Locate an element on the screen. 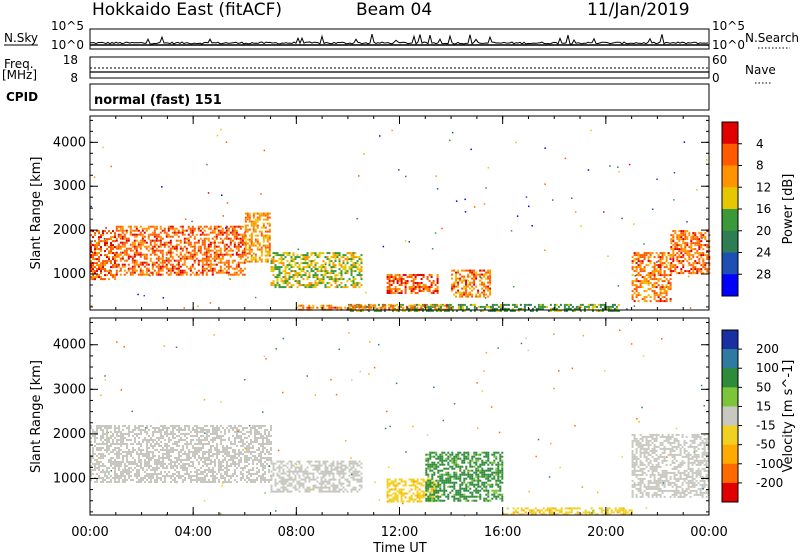 Image resolution: width=800 pixels, height=554 pixels. nave-tick-high: 60 is located at coordinates (719, 60).